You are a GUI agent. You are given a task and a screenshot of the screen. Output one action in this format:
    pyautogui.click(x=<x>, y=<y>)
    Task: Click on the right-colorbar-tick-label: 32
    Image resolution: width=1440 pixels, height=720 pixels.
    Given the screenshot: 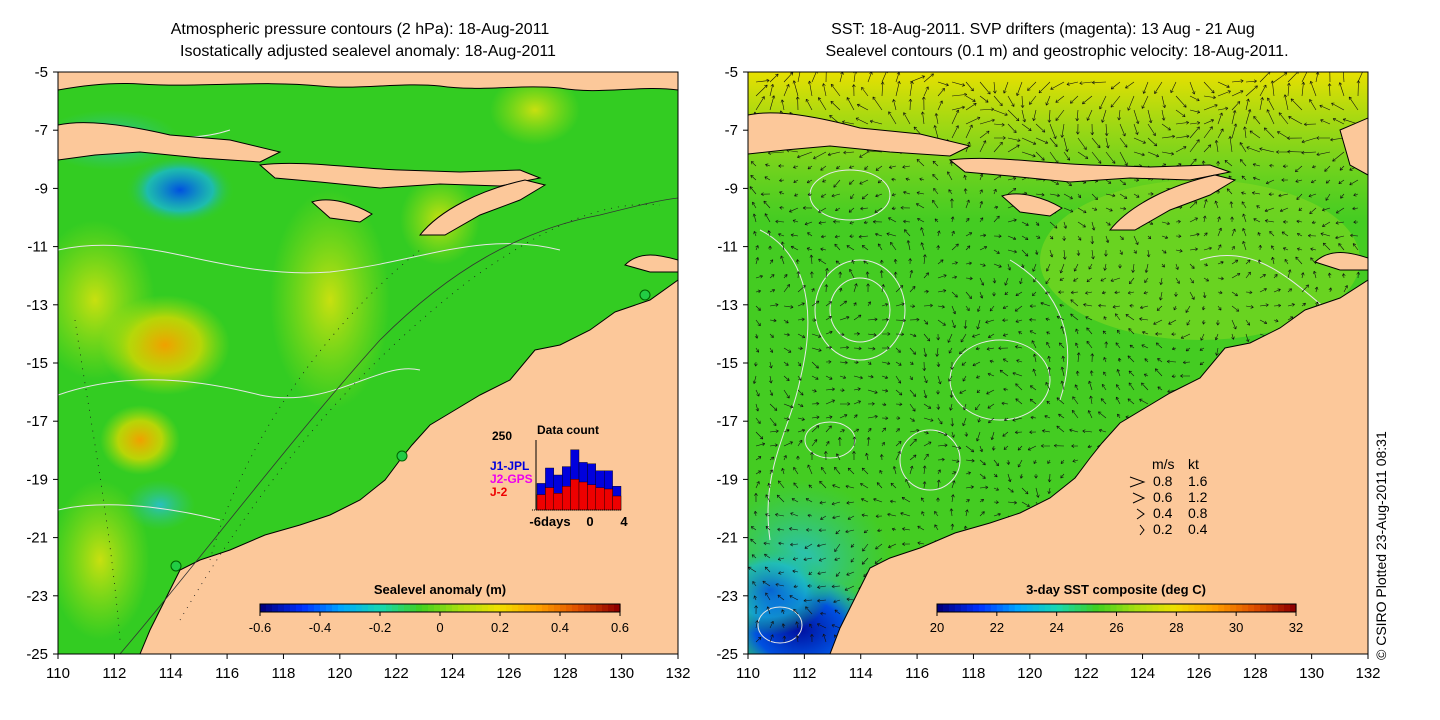 What is the action you would take?
    pyautogui.click(x=1296, y=627)
    